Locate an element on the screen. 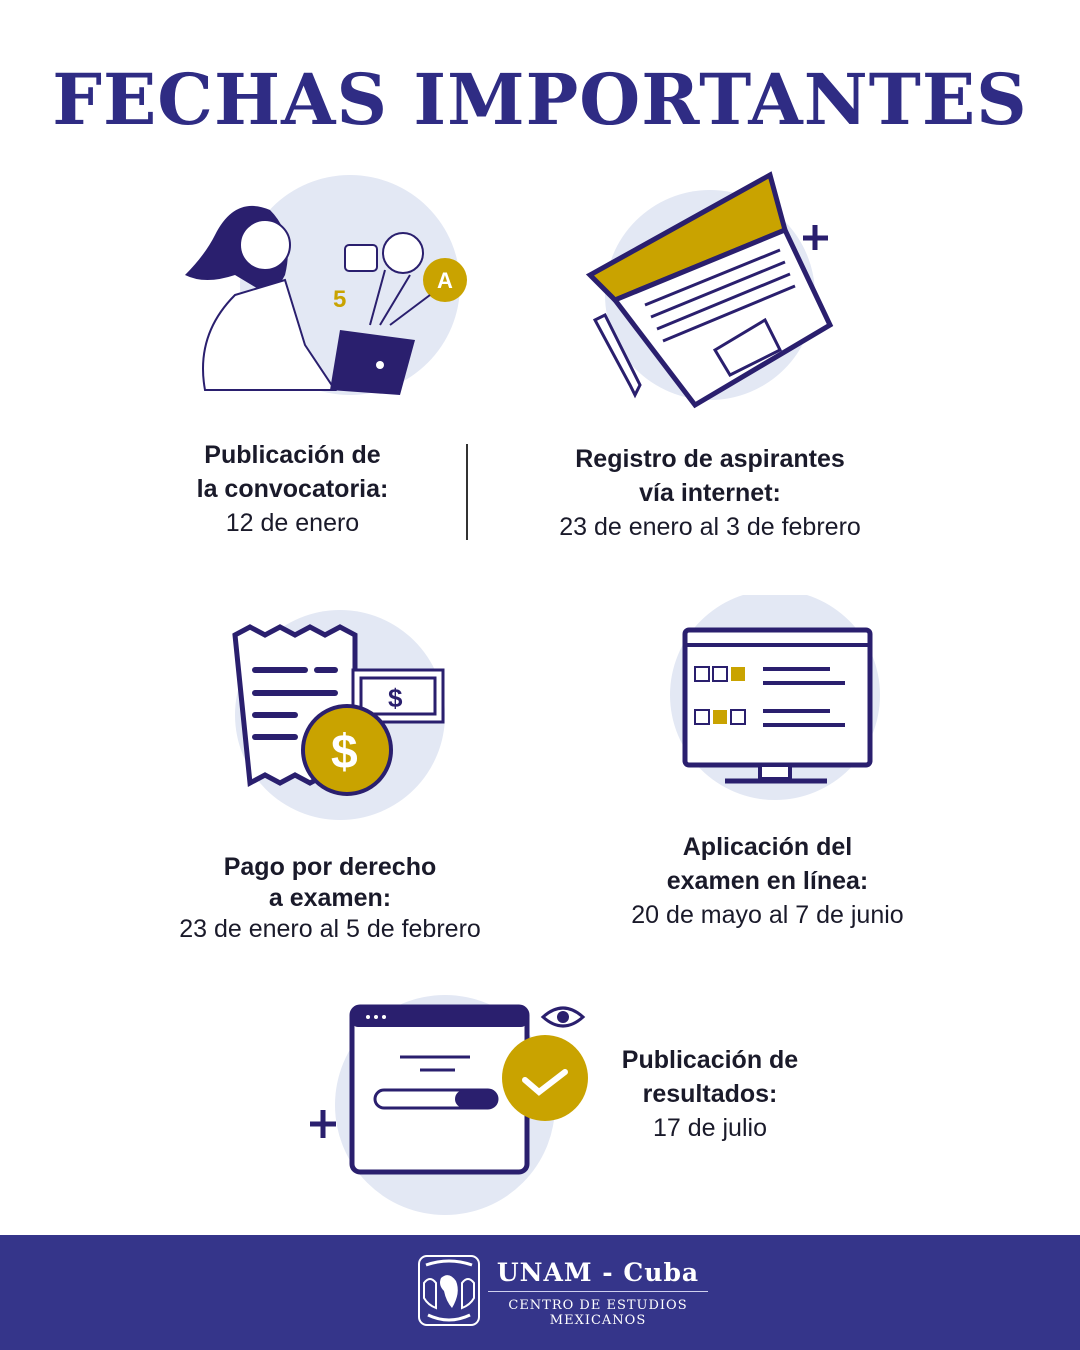 Image resolution: width=1080 pixels, height=1350 pixels. laptop-pencil-illustration is located at coordinates (709, 290).